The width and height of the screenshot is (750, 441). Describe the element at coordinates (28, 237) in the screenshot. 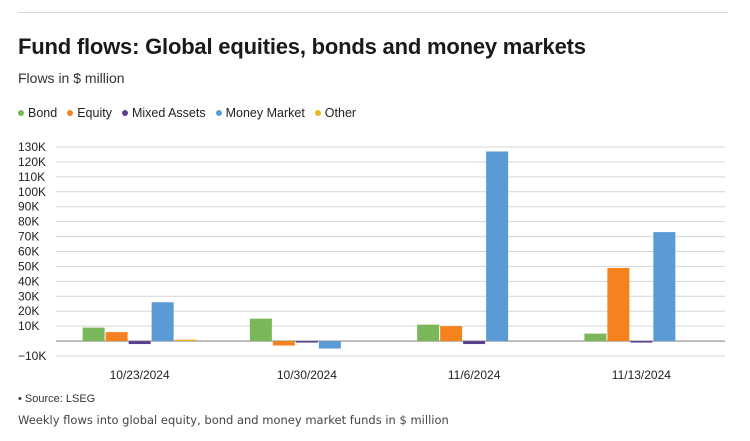

I see `y-tick-label: 70K` at that location.